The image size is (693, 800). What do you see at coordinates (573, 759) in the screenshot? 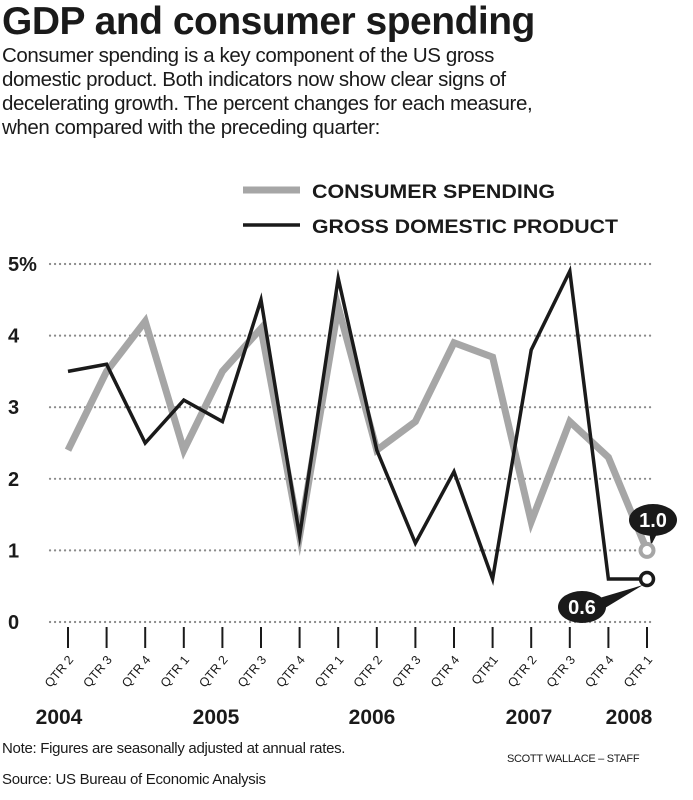
I see `credit: SCOTT WALLACE – STAFF` at bounding box center [573, 759].